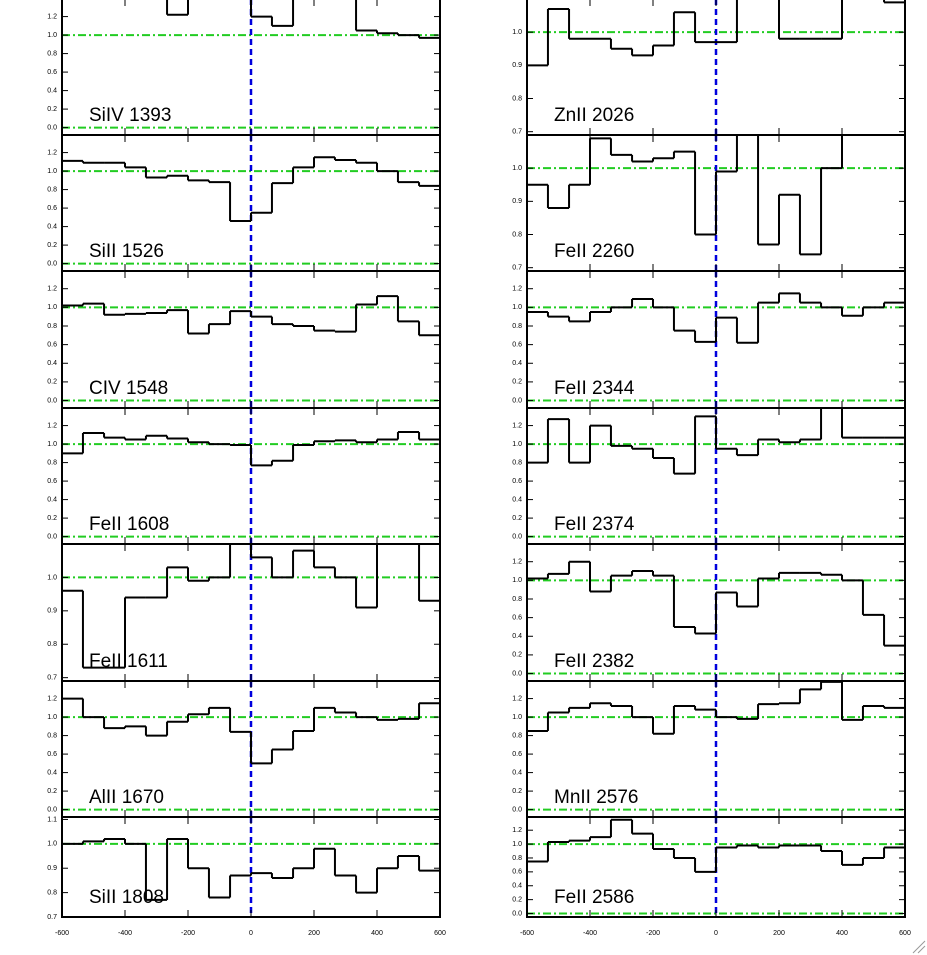 Image resolution: width=927 pixels, height=955 pixels. I want to click on panel-label: FeII 2344, so click(594, 388).